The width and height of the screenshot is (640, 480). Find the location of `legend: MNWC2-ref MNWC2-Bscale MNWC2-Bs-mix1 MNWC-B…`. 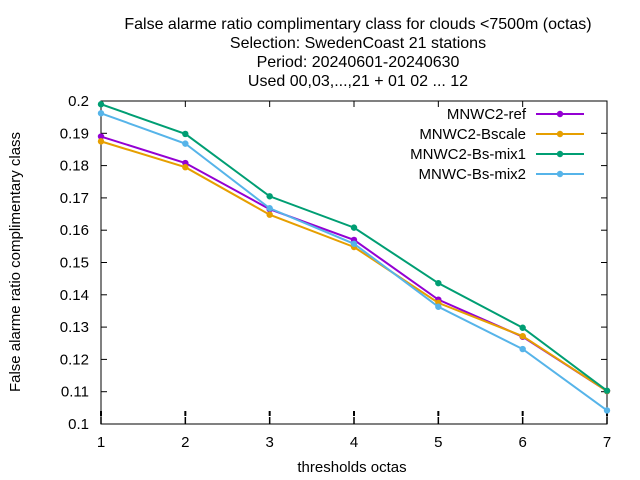

legend: MNWC2-ref MNWC2-Bscale MNWC2-Bs-mix1 MNWC-B… is located at coordinates (497, 144).